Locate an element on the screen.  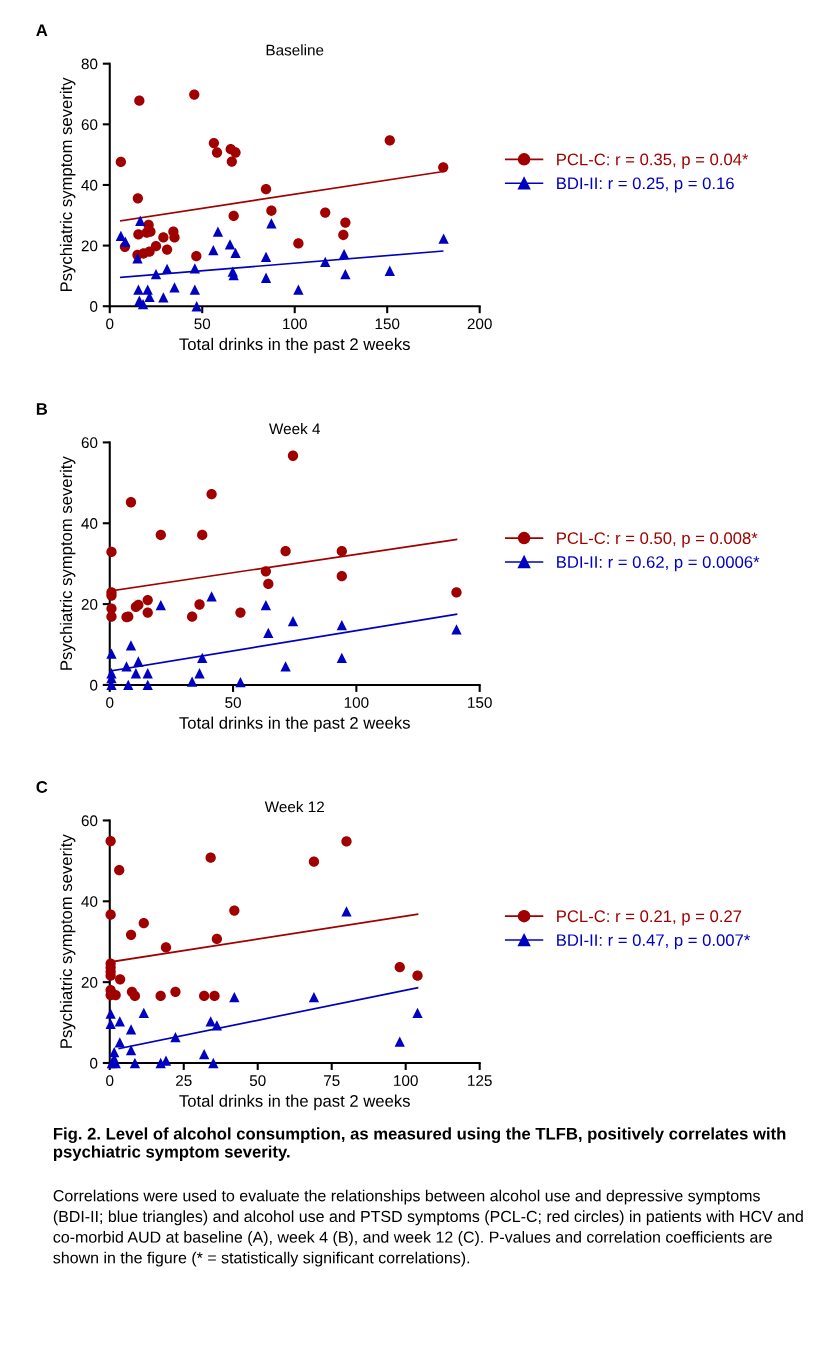
text: C is located at coordinates (42, 787).